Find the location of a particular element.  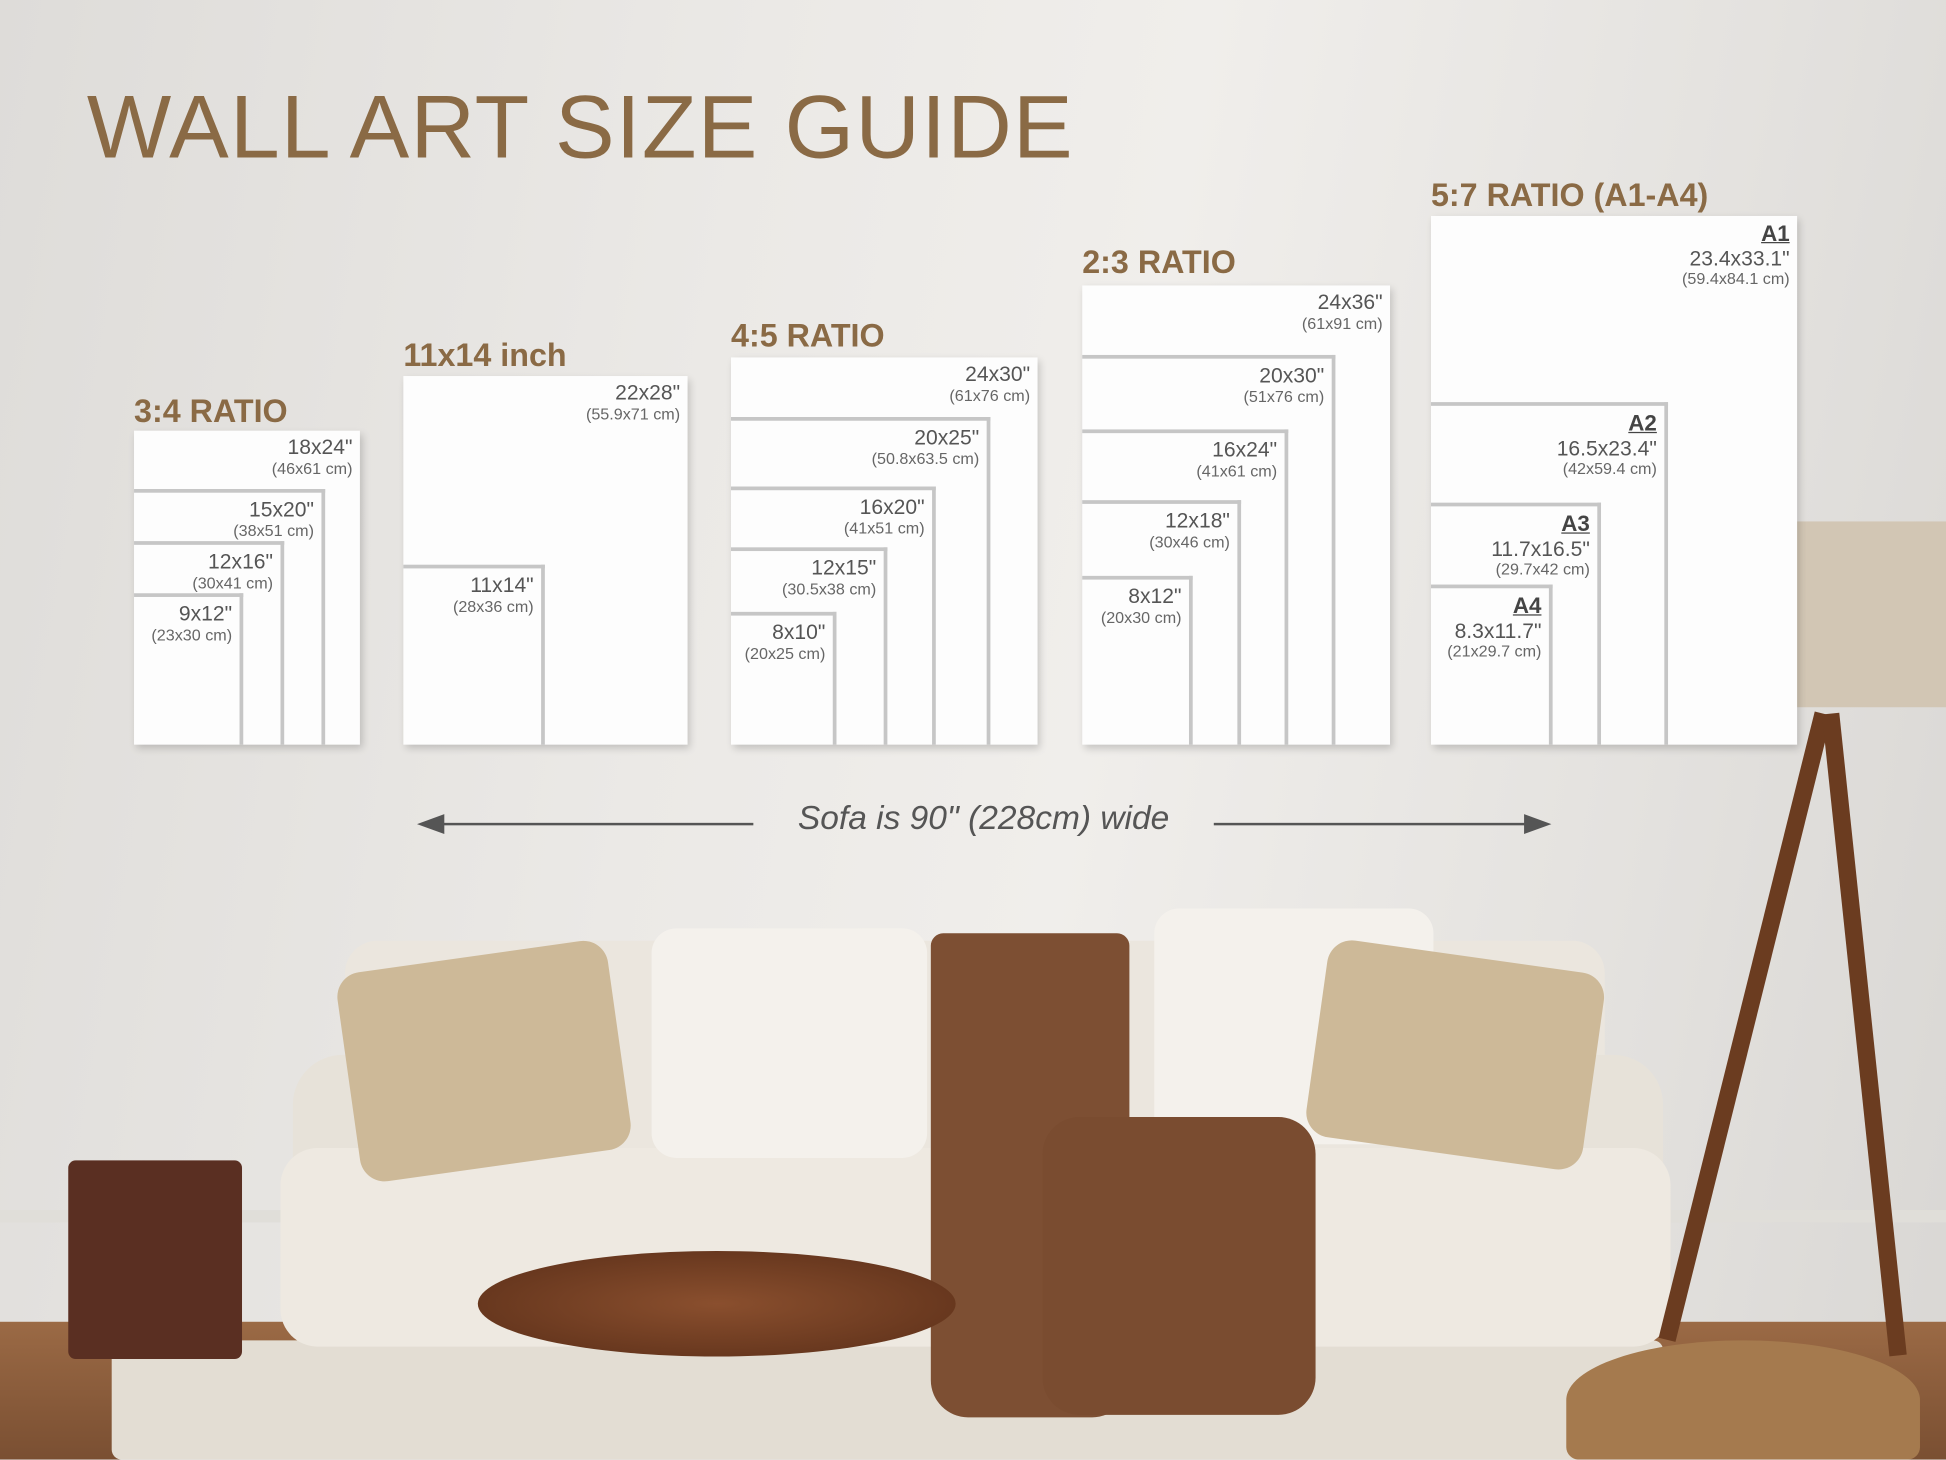

size-label: 15x20" (38x51 cm) is located at coordinates (273, 519).